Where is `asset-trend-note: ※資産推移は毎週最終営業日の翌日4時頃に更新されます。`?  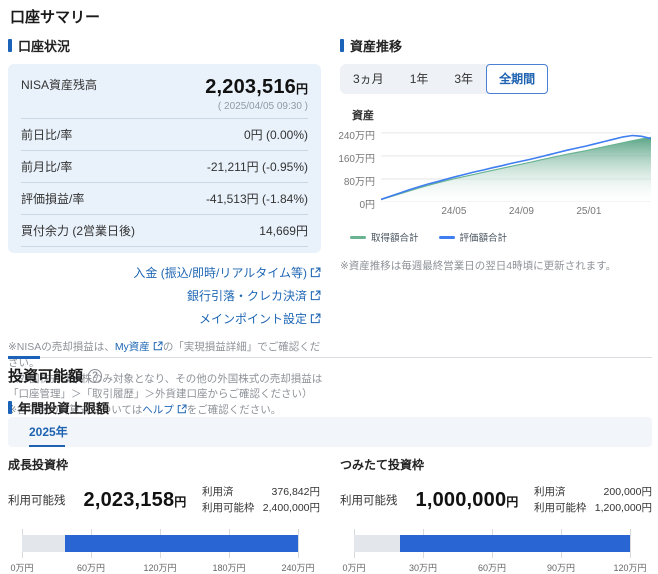
asset-trend-note: ※資産推移は毎週最終営業日の翌日4時頃に更新されます。 is located at coordinates (478, 266).